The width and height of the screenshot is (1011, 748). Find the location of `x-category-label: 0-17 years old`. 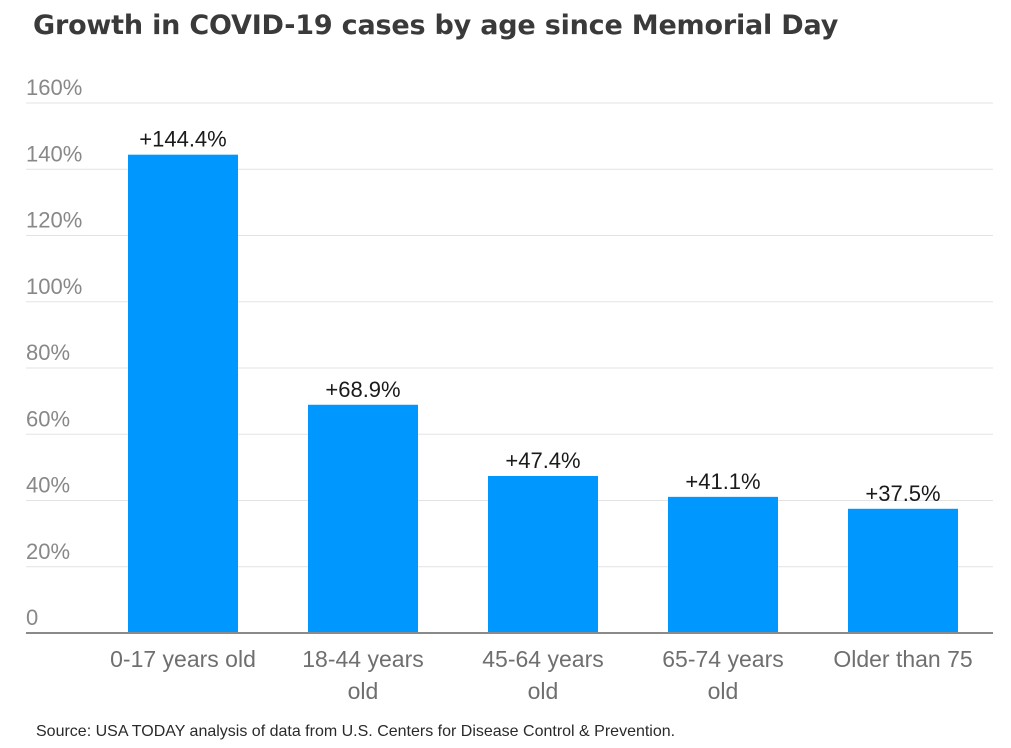

x-category-label: 0-17 years old is located at coordinates (183, 659).